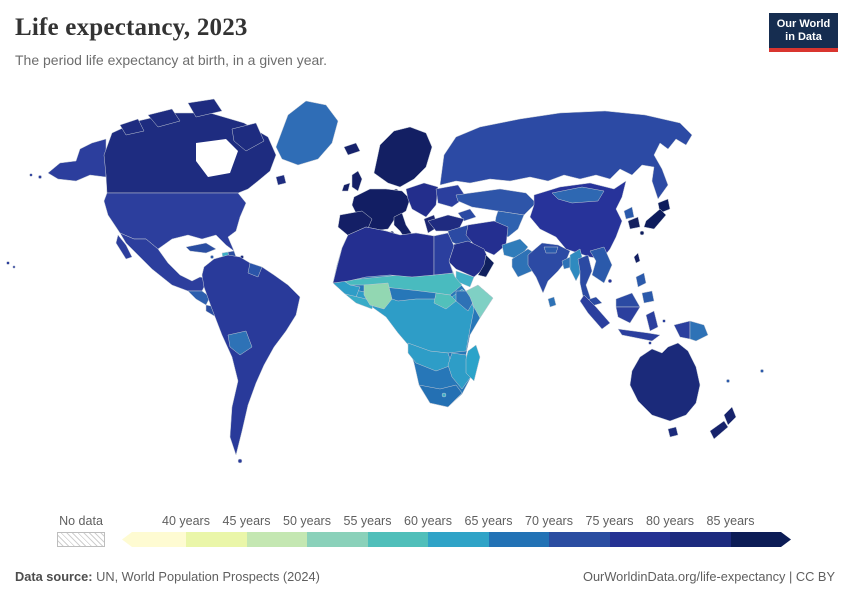  Describe the element at coordinates (551, 250) in the screenshot. I see `country-nepal` at that location.